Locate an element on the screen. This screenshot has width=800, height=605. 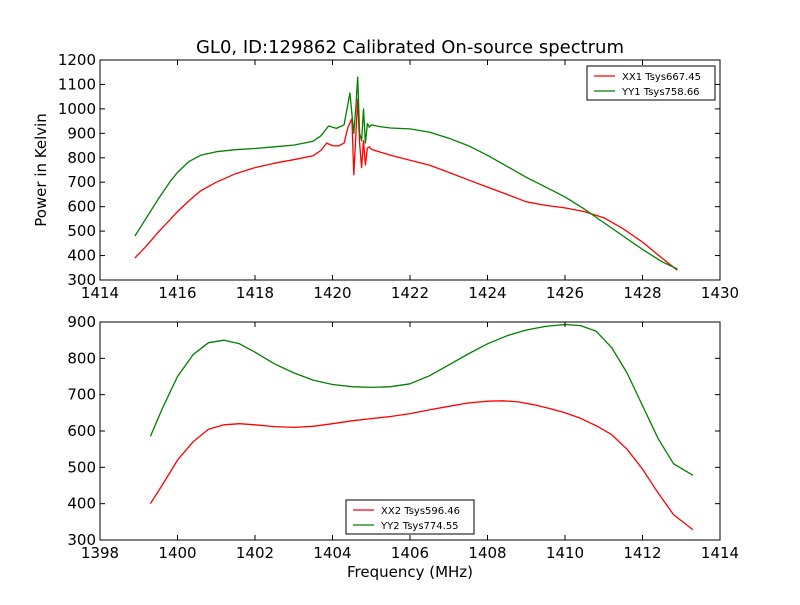
y-tick-label: 1200 is located at coordinates (77, 60).